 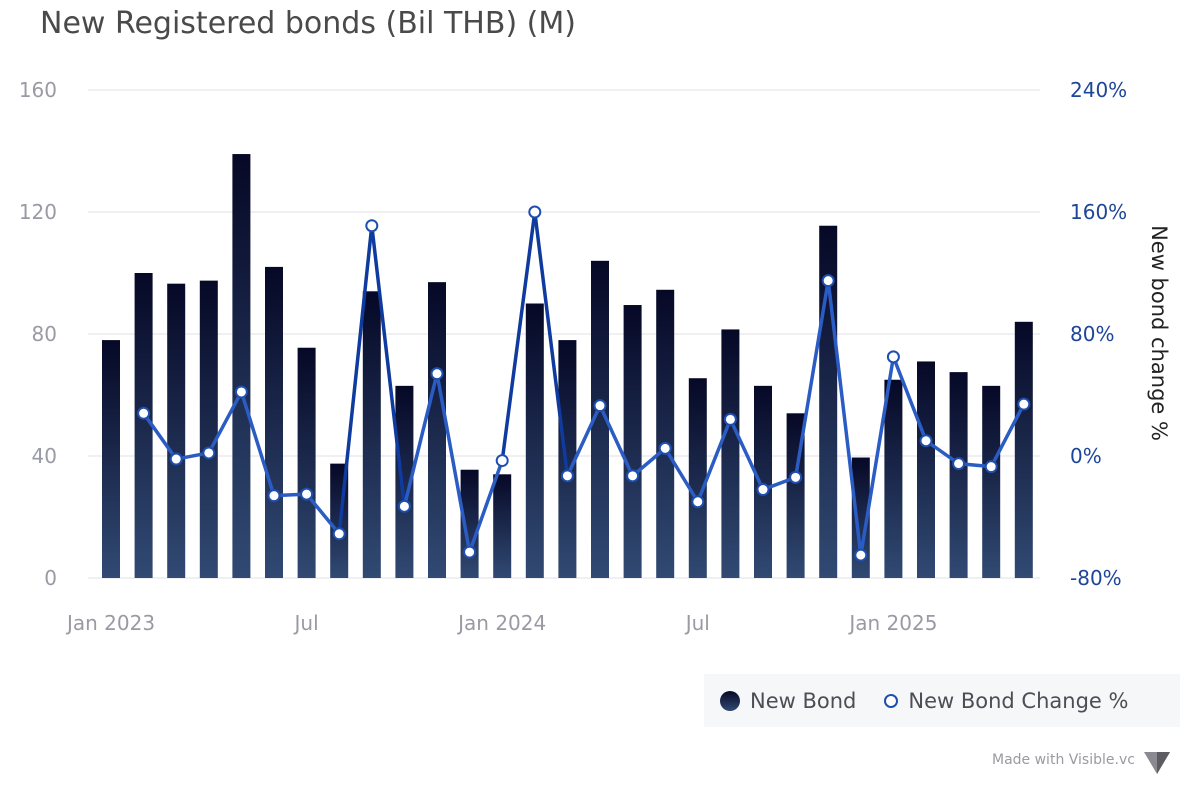 I want to click on x-axis: Jan 2023 Jul Jan 2024 Jul Jan 2025, so click(x=501, y=623).